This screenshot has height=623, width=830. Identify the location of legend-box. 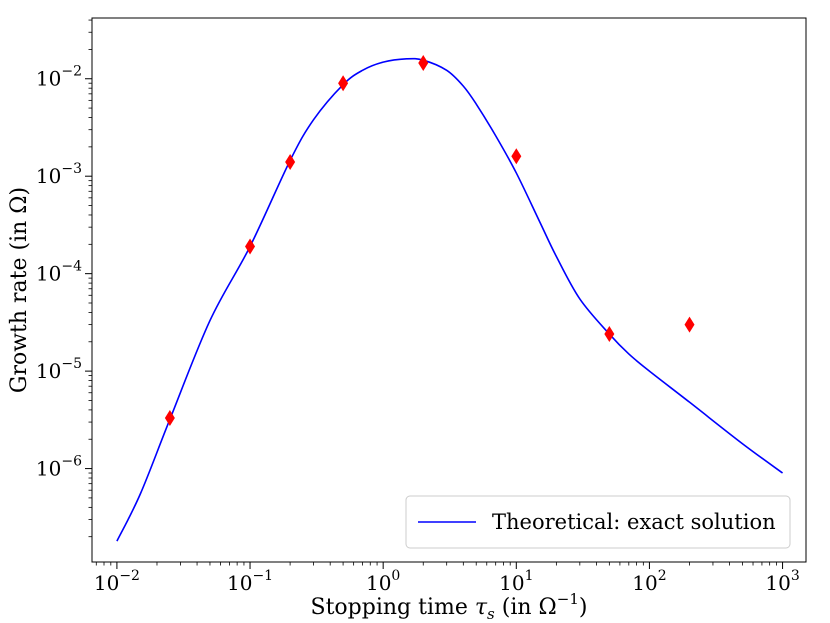
(598, 522).